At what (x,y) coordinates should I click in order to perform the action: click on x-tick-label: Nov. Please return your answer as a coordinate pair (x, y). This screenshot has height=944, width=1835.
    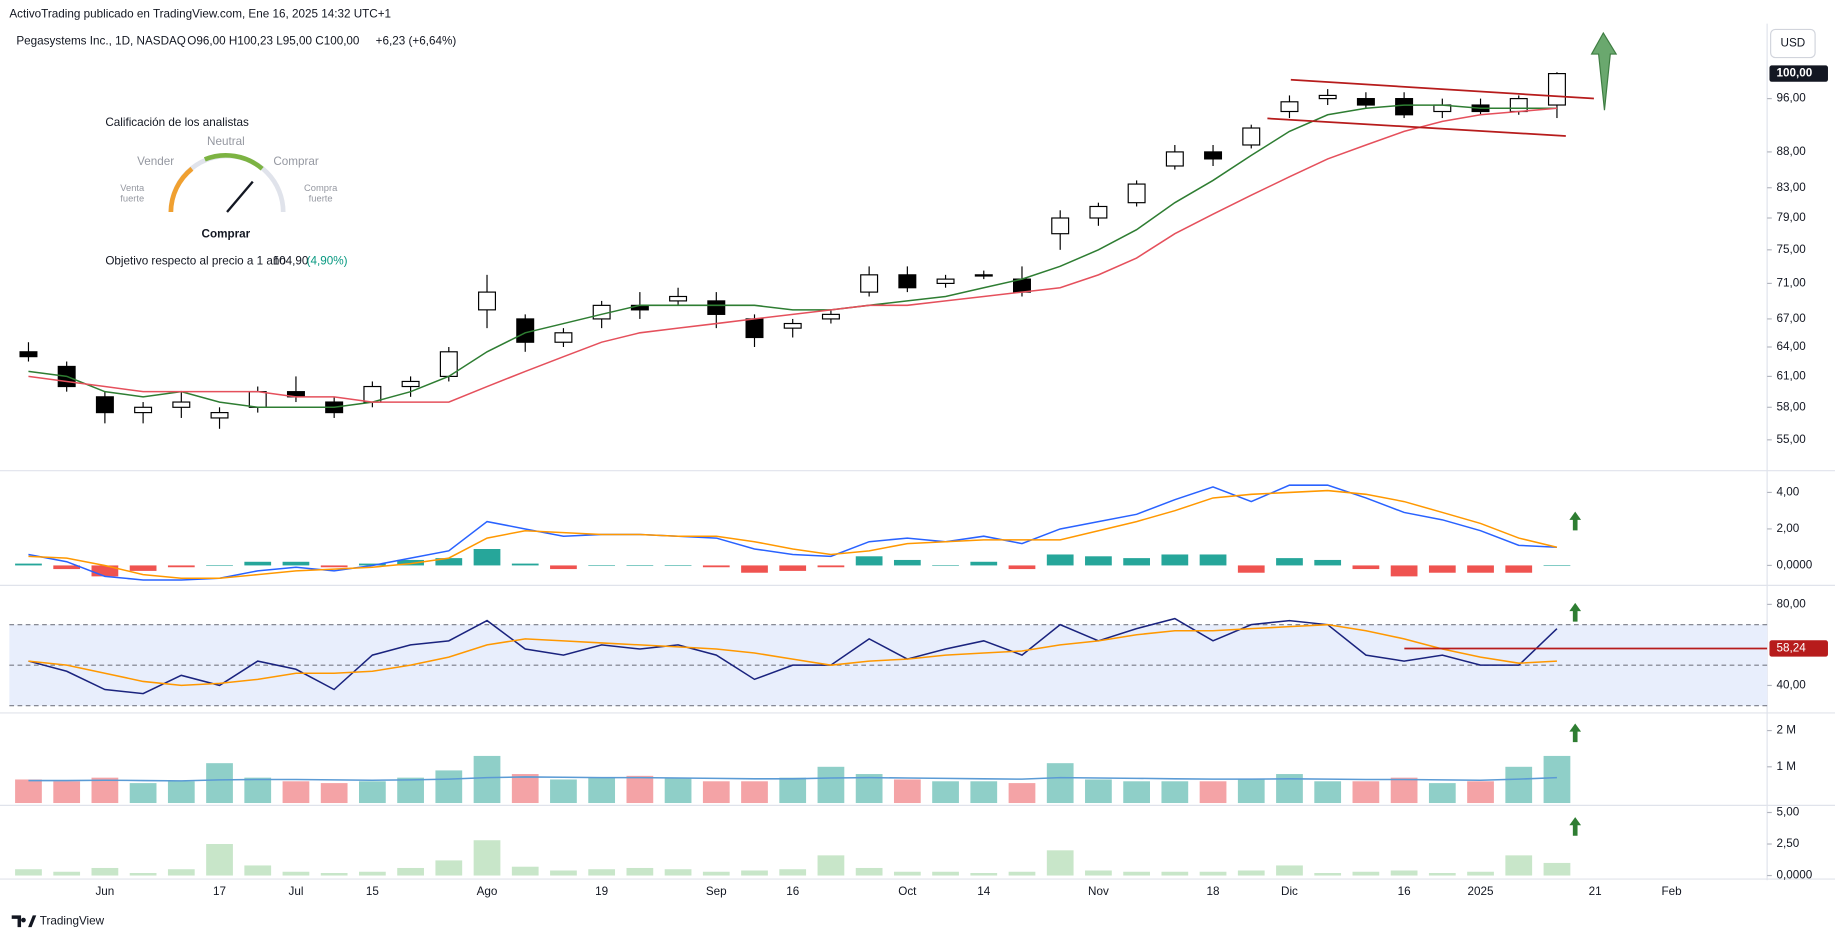
    Looking at the image, I should click on (1098, 891).